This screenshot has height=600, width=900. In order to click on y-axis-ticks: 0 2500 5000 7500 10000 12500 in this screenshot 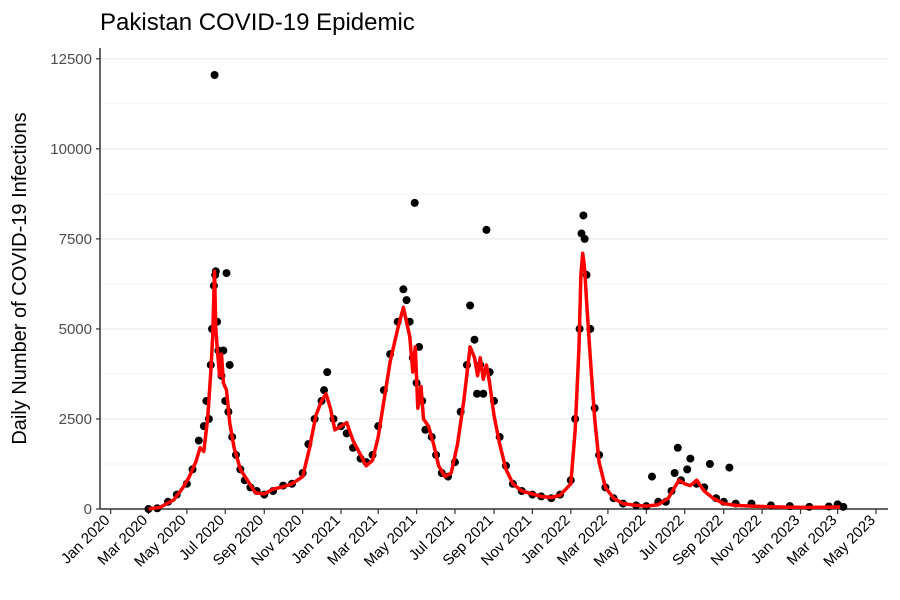, I will do `click(75, 284)`.